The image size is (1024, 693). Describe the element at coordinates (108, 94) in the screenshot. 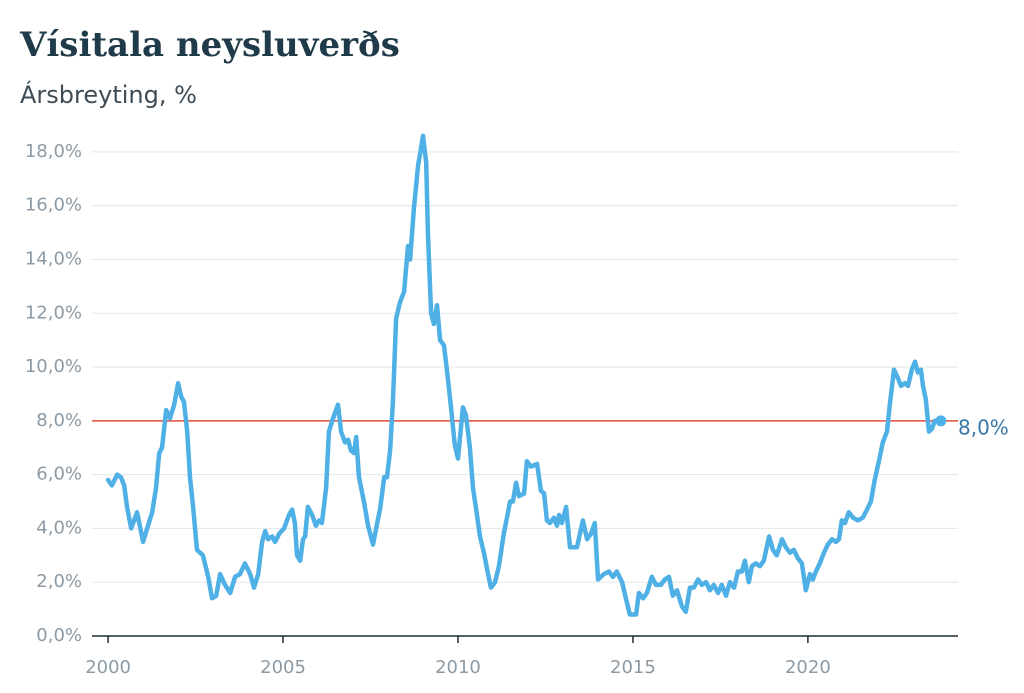

I see `chart-subtitle: Ársbreyting, %` at that location.